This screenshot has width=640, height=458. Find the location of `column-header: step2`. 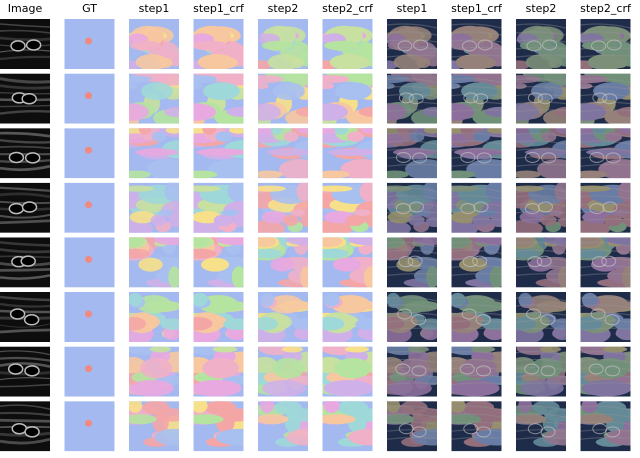

column-header: step2 is located at coordinates (541, 8).